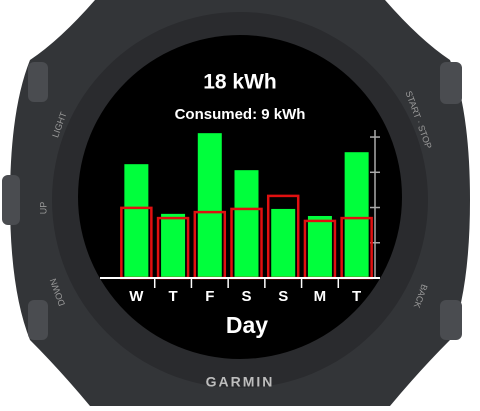 The width and height of the screenshot is (480, 411). Describe the element at coordinates (240, 382) in the screenshot. I see `brand: GARMIN` at that location.